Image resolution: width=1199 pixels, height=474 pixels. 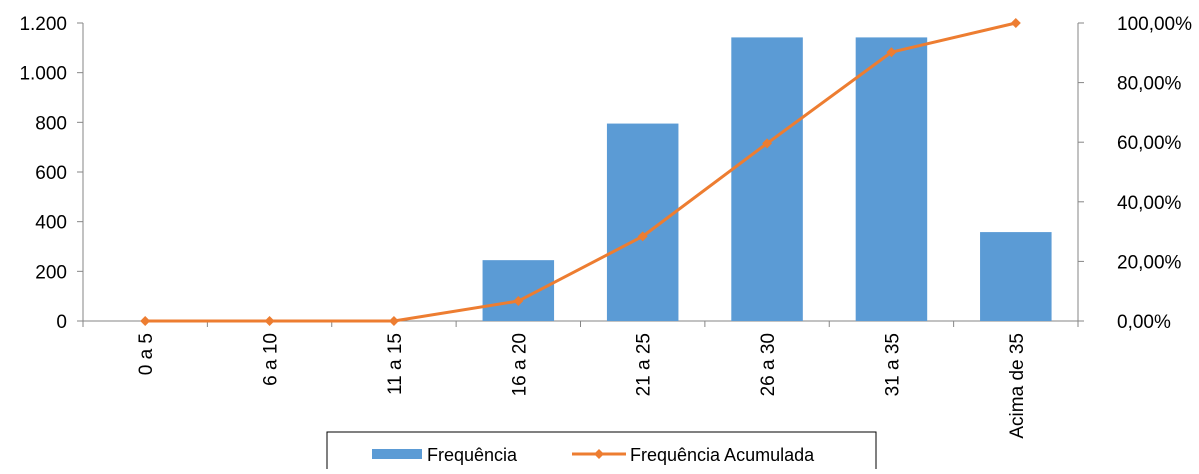 What do you see at coordinates (43, 24) in the screenshot?
I see `left-tick-label: 1.200` at bounding box center [43, 24].